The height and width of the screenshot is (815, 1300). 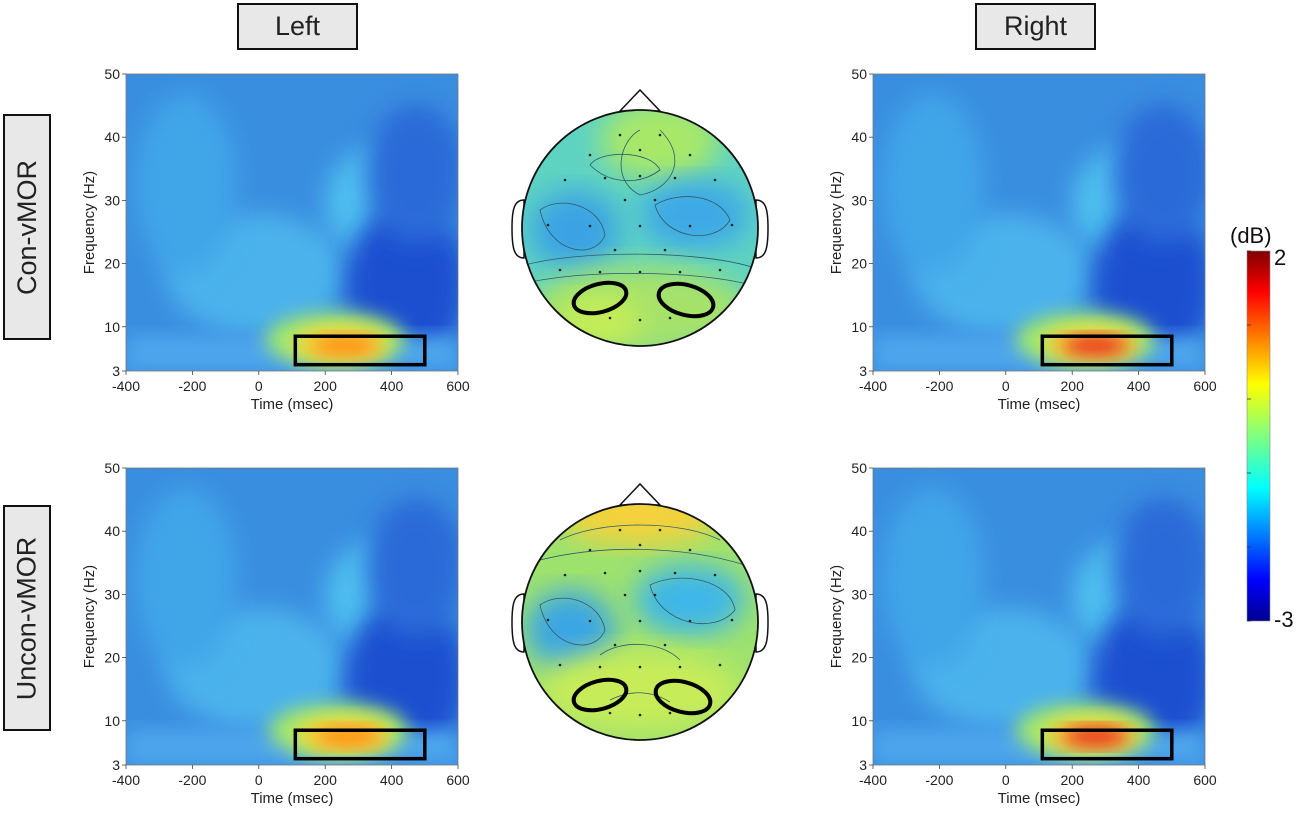 What do you see at coordinates (27, 618) in the screenshot?
I see `row-label-uncon-vmor: Uncon-vMOR` at bounding box center [27, 618].